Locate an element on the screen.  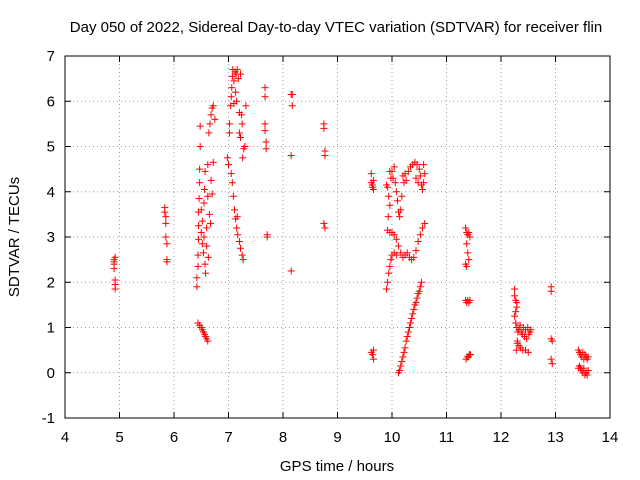
y-tick-label: 3 is located at coordinates (51, 237).